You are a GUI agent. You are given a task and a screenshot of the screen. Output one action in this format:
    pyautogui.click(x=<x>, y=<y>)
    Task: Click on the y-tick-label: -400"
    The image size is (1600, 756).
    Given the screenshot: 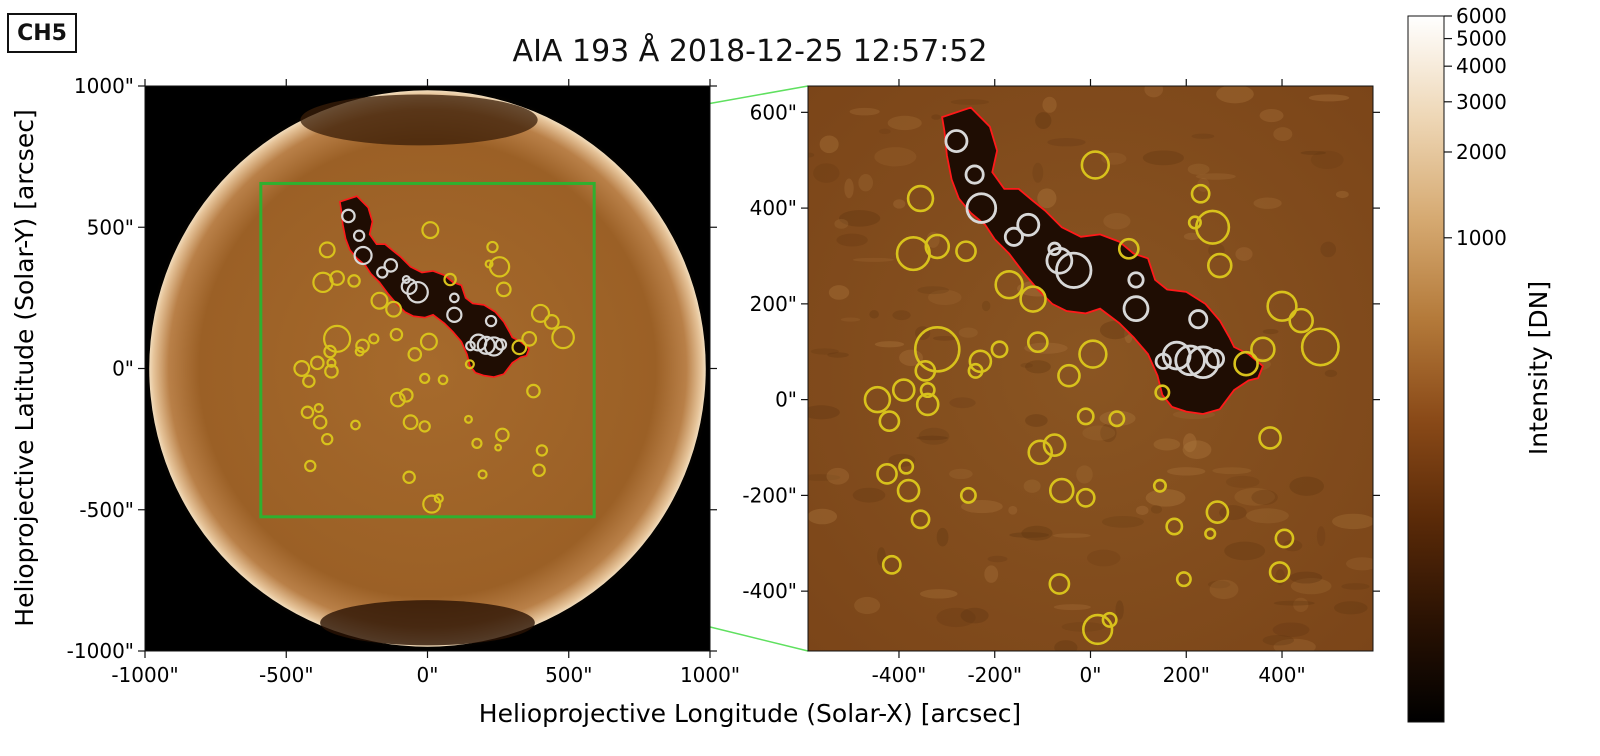 What is the action you would take?
    pyautogui.click(x=769, y=591)
    